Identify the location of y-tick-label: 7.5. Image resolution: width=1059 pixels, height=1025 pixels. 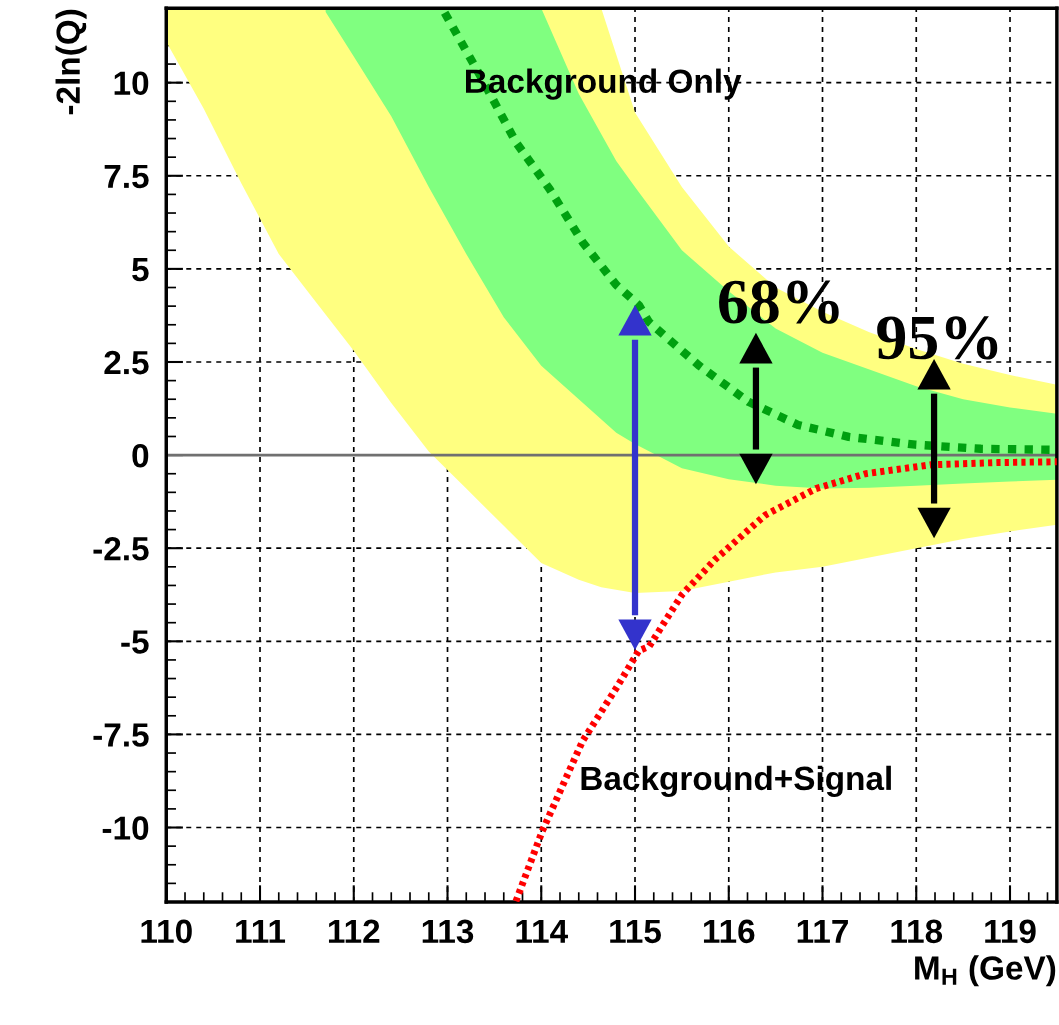
(126, 176).